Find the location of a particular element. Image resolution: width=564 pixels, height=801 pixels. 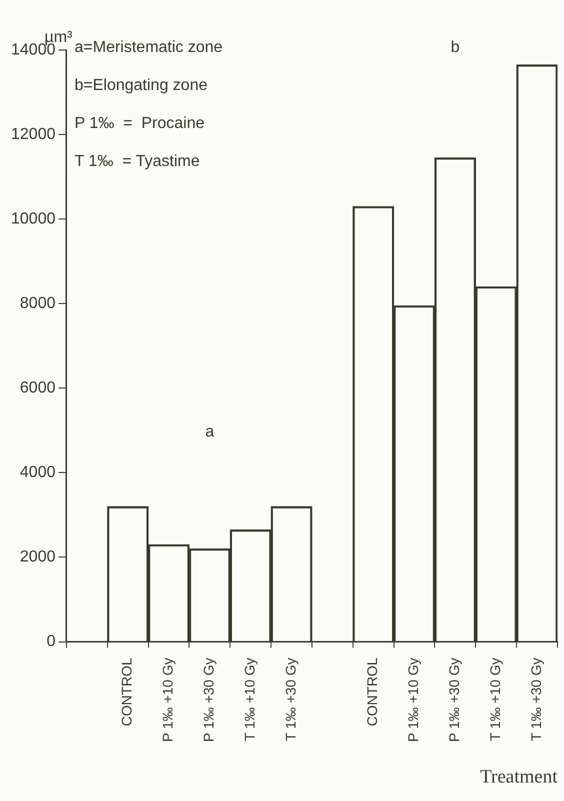

annotation: b=Elongating zone is located at coordinates (141, 85).